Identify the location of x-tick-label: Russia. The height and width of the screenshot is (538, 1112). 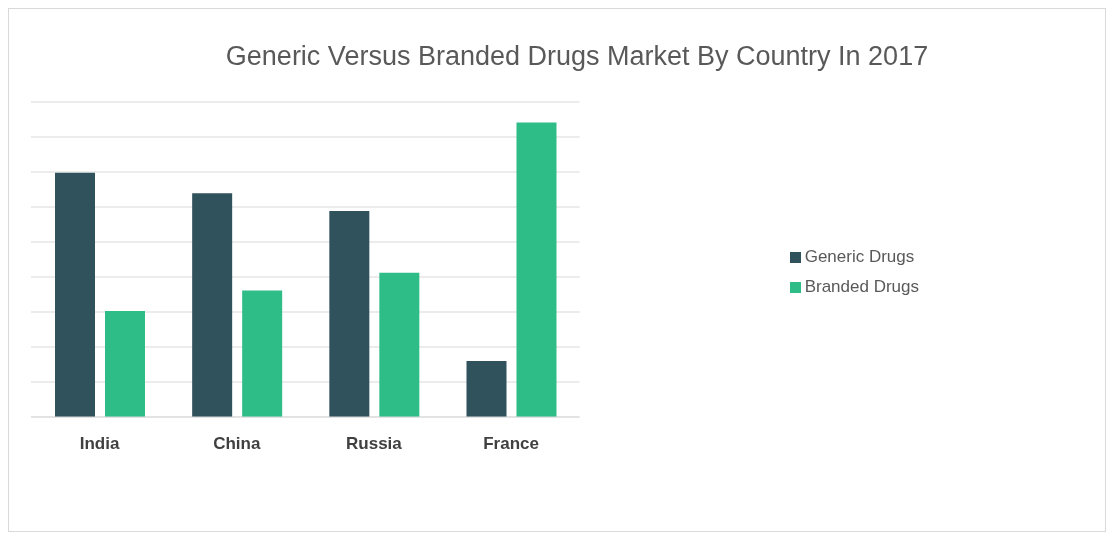
(374, 444).